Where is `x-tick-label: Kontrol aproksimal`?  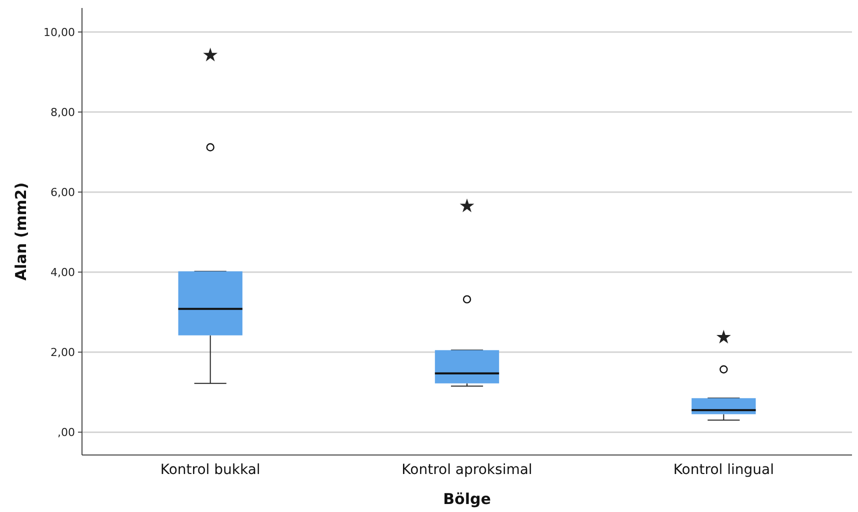
x-tick-label: Kontrol aproksimal is located at coordinates (467, 470).